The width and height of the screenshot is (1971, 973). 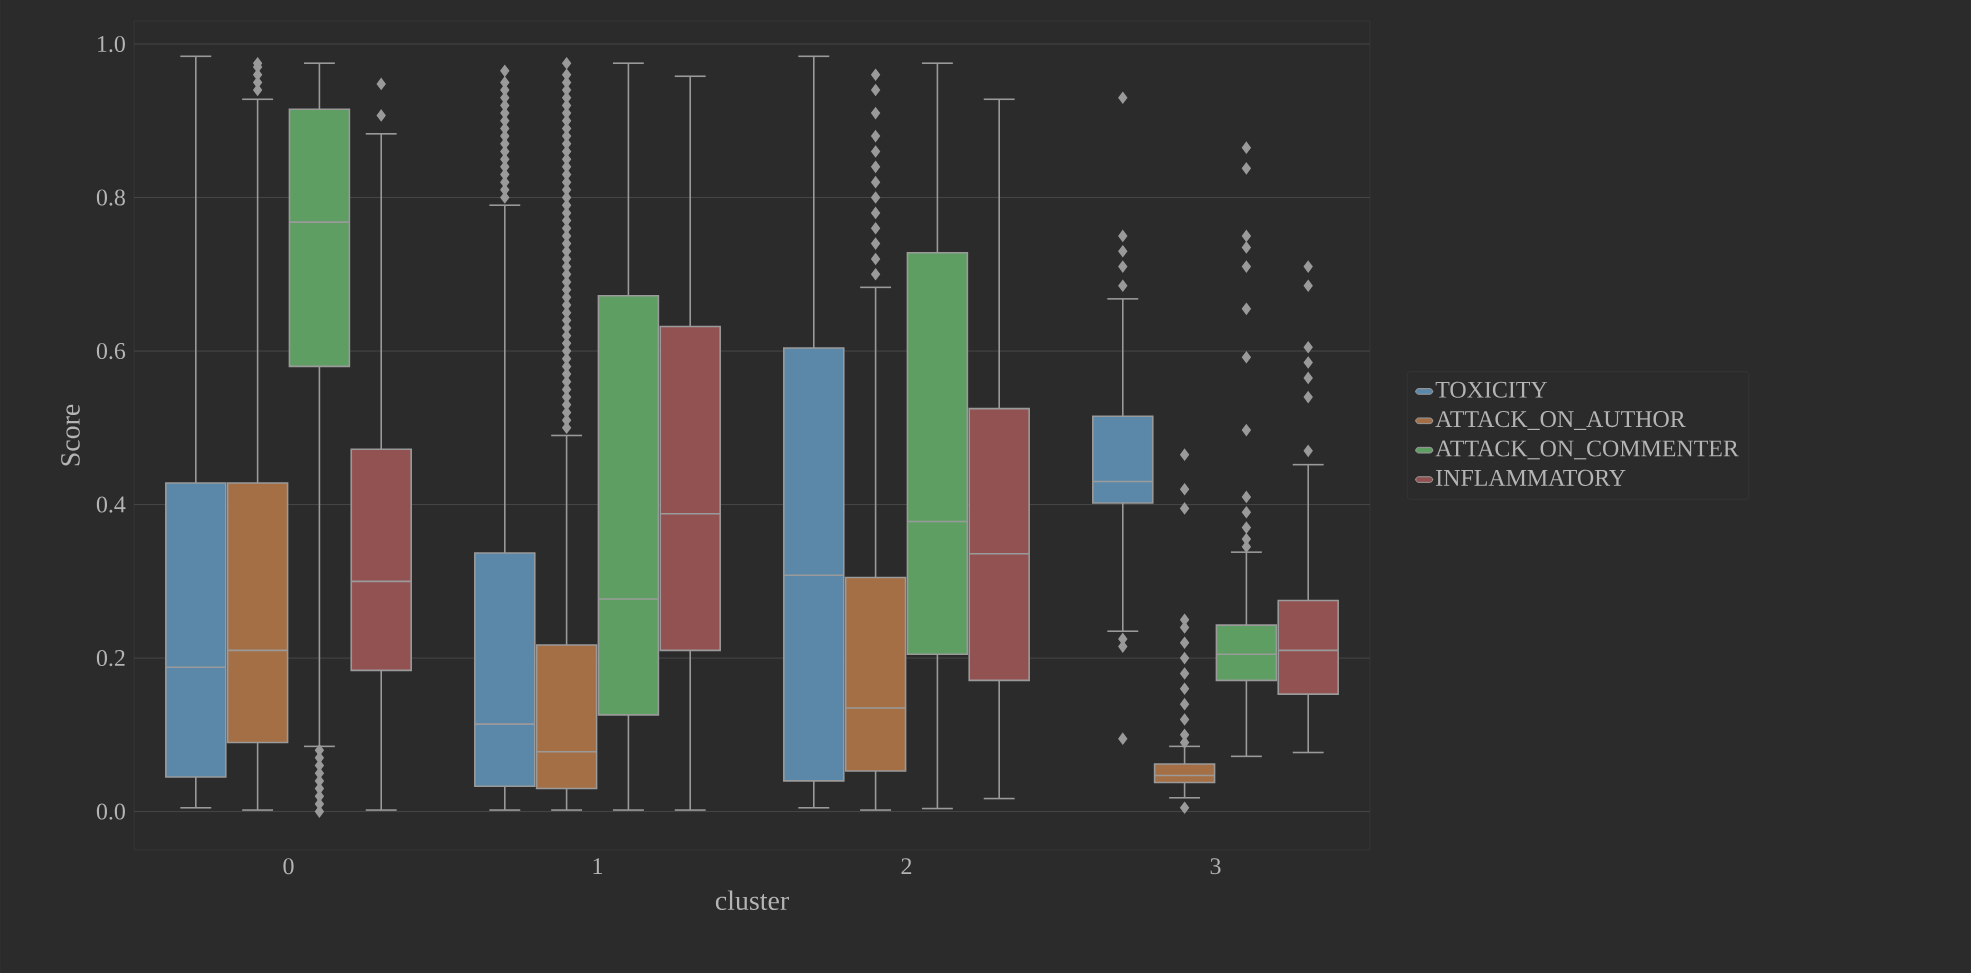 What do you see at coordinates (110, 197) in the screenshot?
I see `y-tick-label: 0.8` at bounding box center [110, 197].